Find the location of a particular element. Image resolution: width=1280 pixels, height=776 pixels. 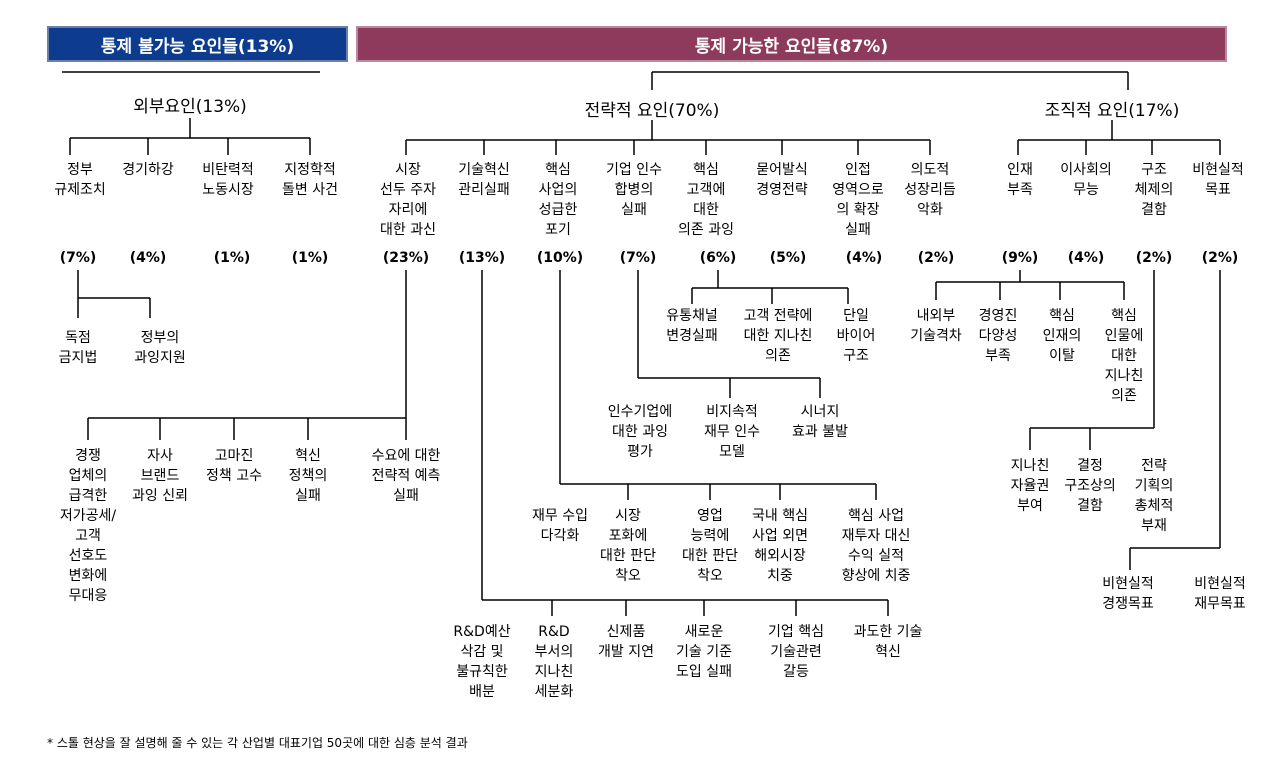

sub-customer-strategy-dependency: 고객 전략에 대한 지나친 의존 is located at coordinates (778, 336).